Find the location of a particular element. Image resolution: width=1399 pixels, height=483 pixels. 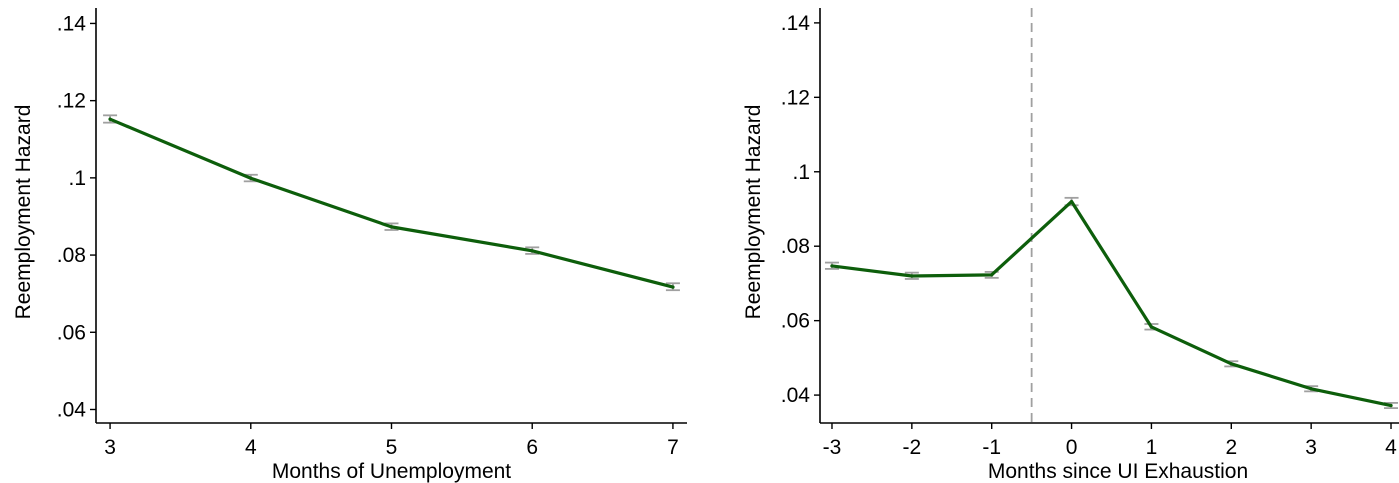

left-y-tick-label: .04 is located at coordinates (72, 409).